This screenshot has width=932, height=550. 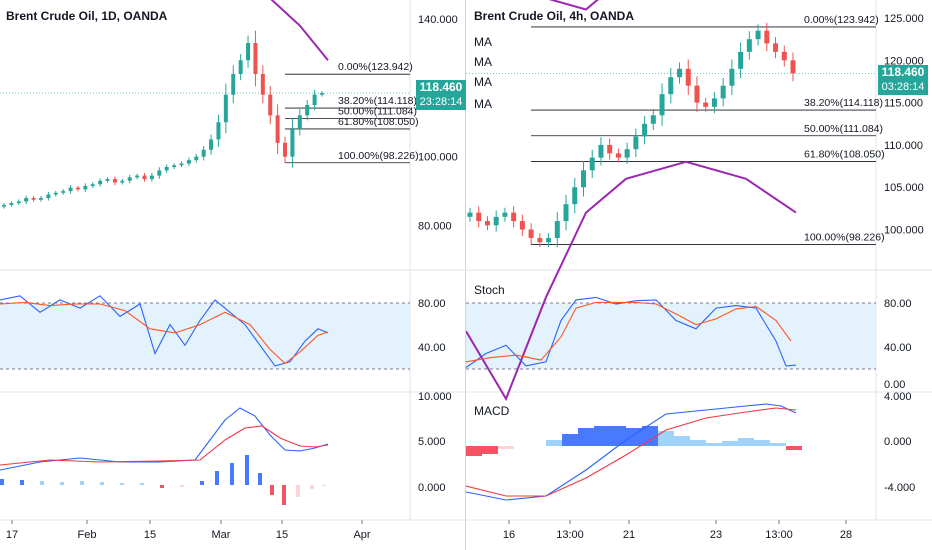 What do you see at coordinates (904, 231) in the screenshot?
I see `right-price-tick-5: 100.000` at bounding box center [904, 231].